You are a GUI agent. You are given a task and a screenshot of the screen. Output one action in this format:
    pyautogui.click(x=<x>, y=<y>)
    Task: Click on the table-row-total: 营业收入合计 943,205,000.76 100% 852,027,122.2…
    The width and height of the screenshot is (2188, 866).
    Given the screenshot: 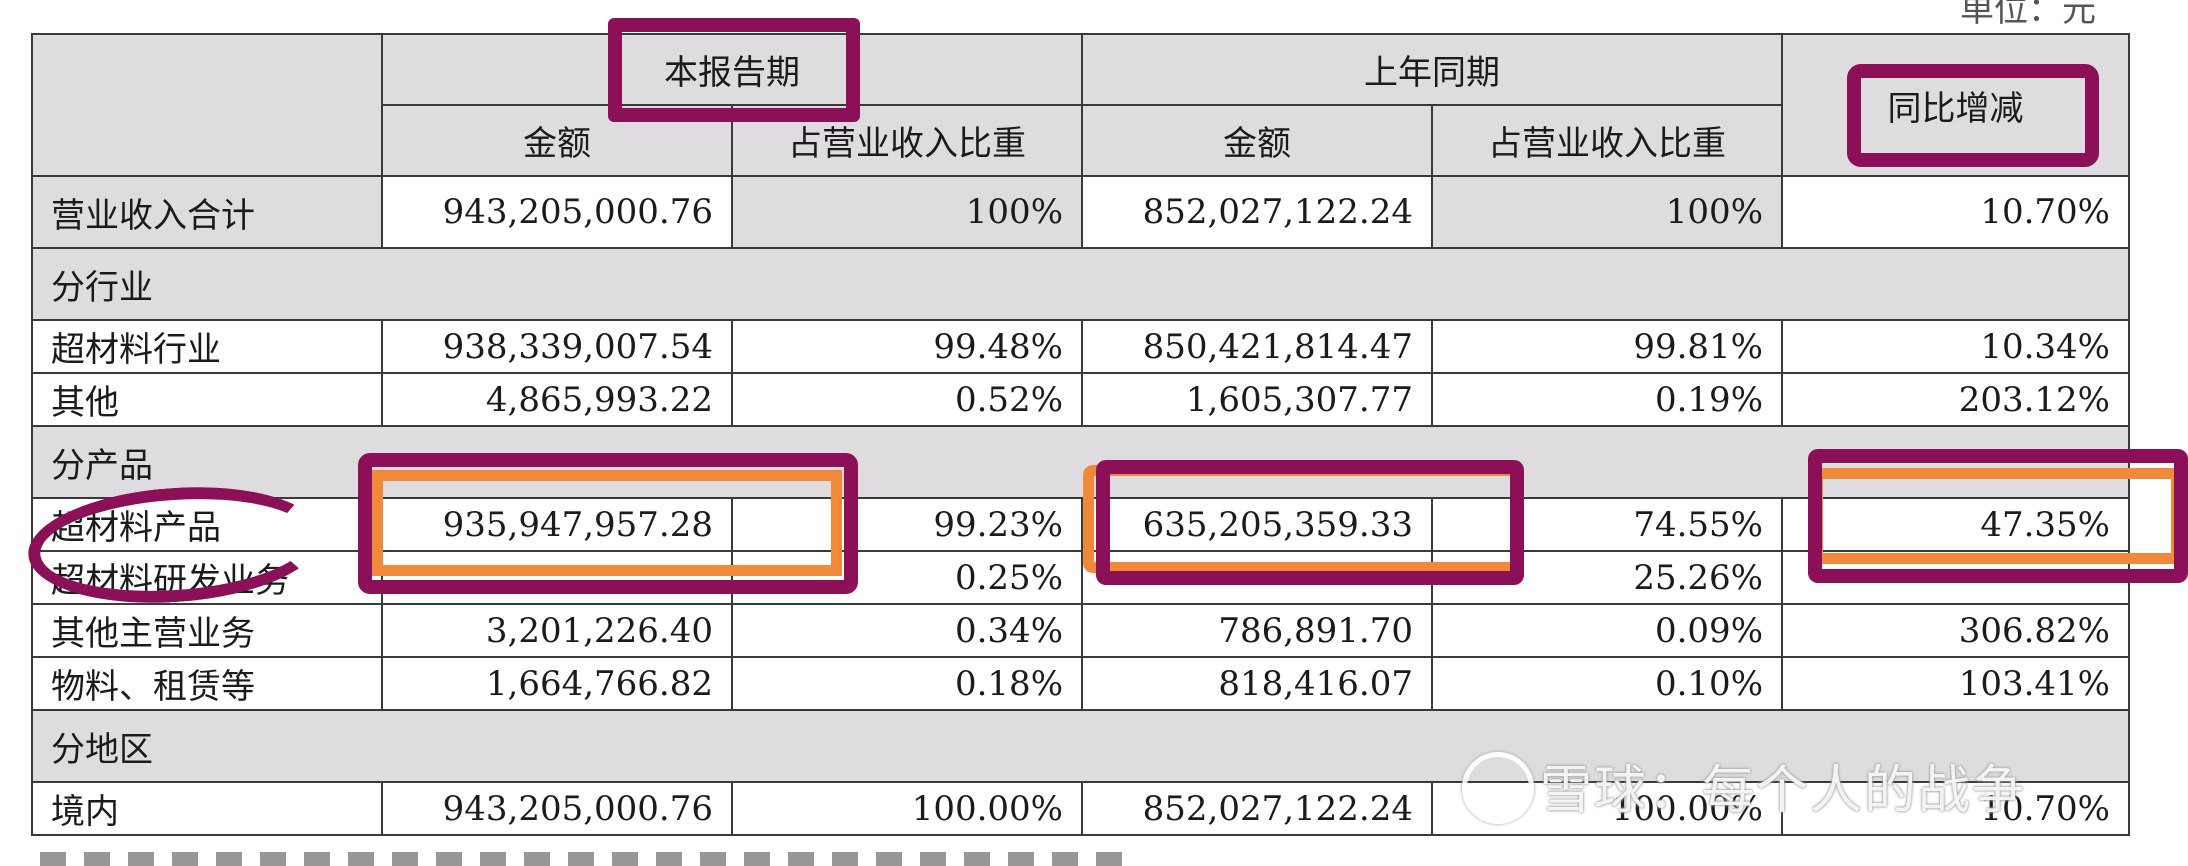 What is the action you would take?
    pyautogui.click(x=1080, y=212)
    